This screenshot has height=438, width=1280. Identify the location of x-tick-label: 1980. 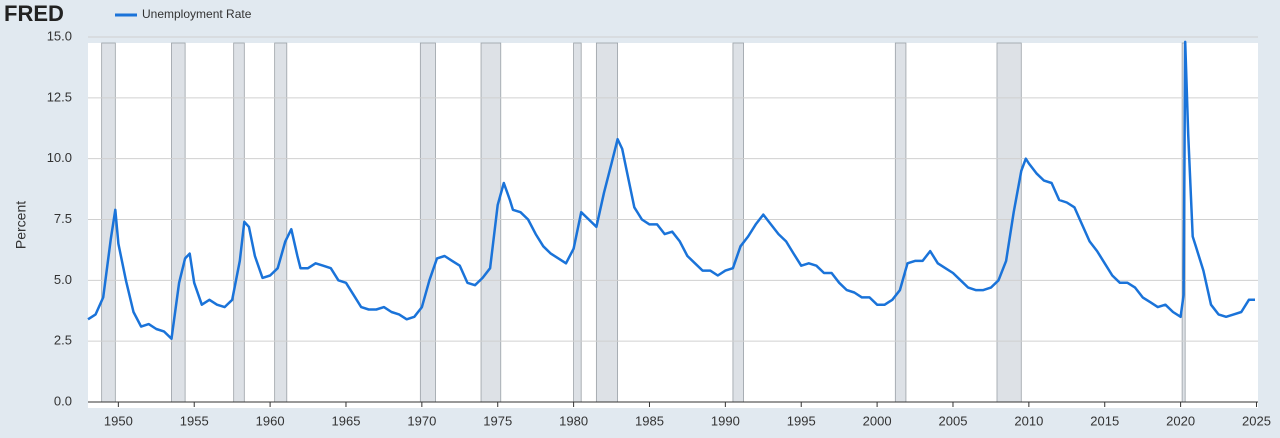
(573, 420).